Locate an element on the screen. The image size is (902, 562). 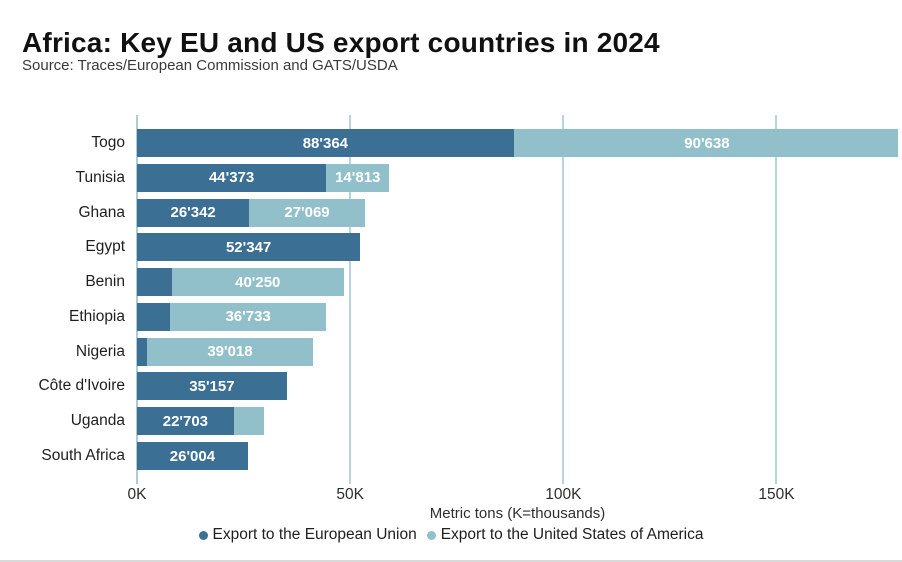
eu-bar-segment: 88'364 is located at coordinates (325, 143).